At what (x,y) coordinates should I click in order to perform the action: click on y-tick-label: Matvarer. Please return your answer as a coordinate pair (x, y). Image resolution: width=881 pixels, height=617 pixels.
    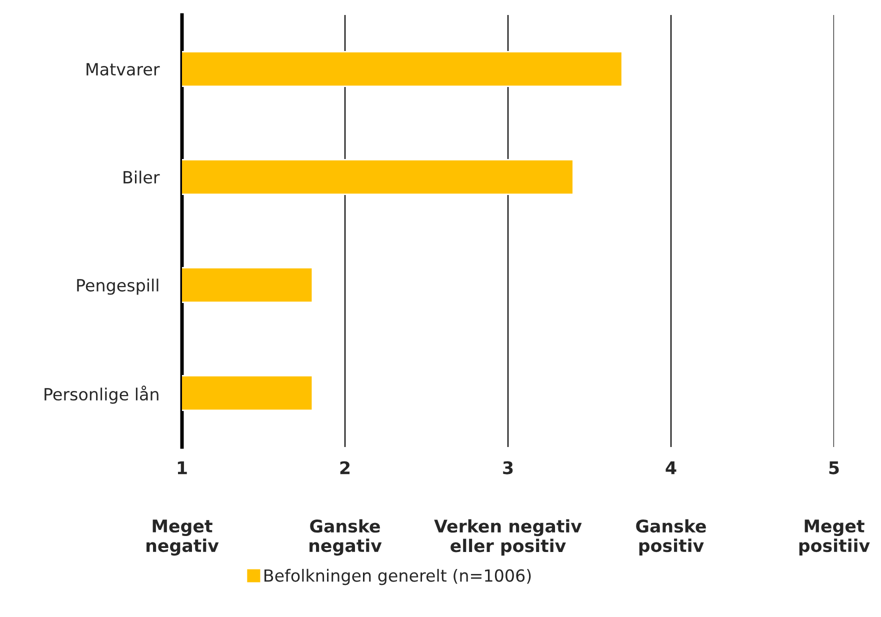
    Looking at the image, I should click on (123, 69).